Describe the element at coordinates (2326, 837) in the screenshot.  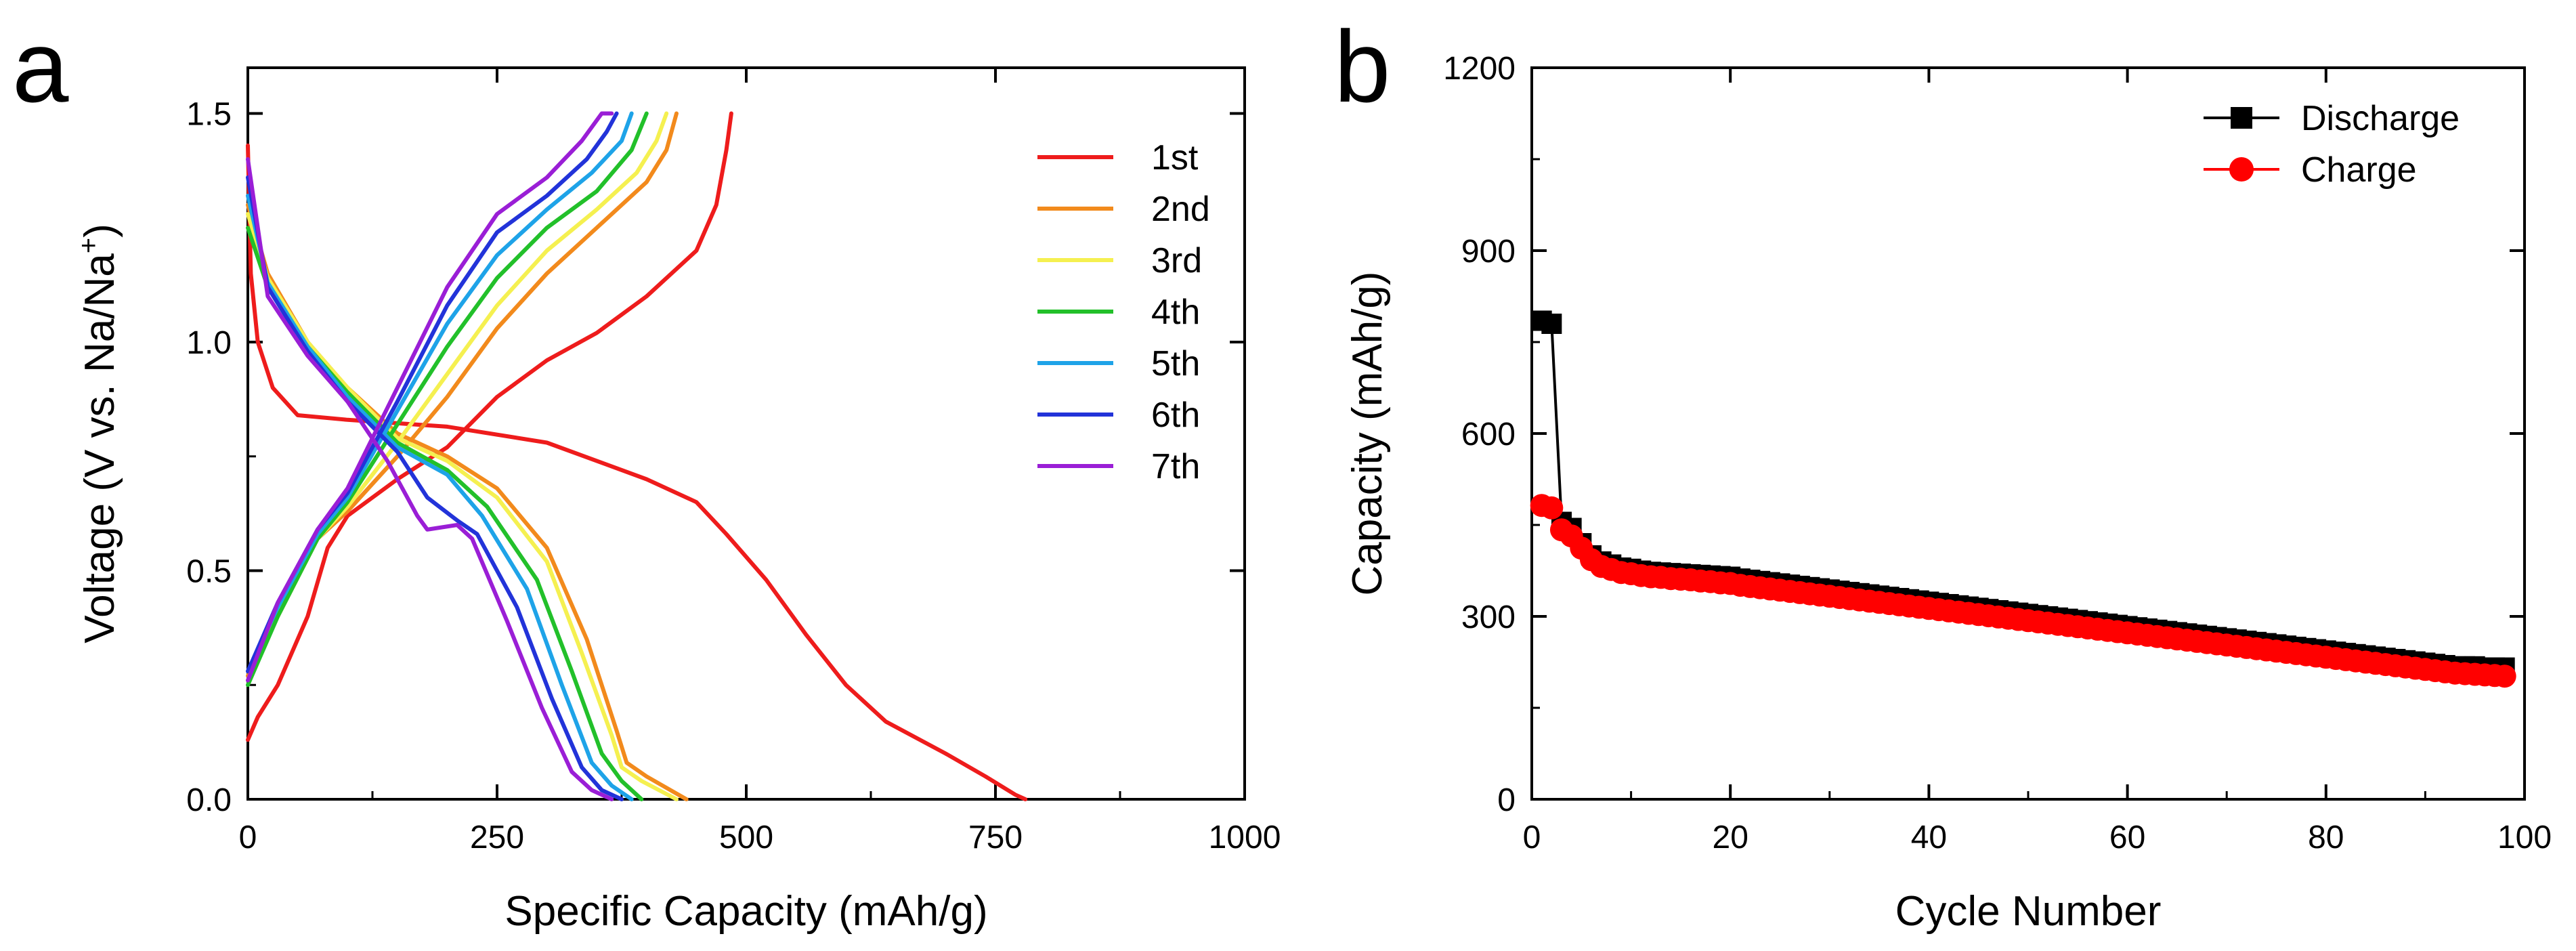
I see `panel-b-x-tick-label: 80` at that location.